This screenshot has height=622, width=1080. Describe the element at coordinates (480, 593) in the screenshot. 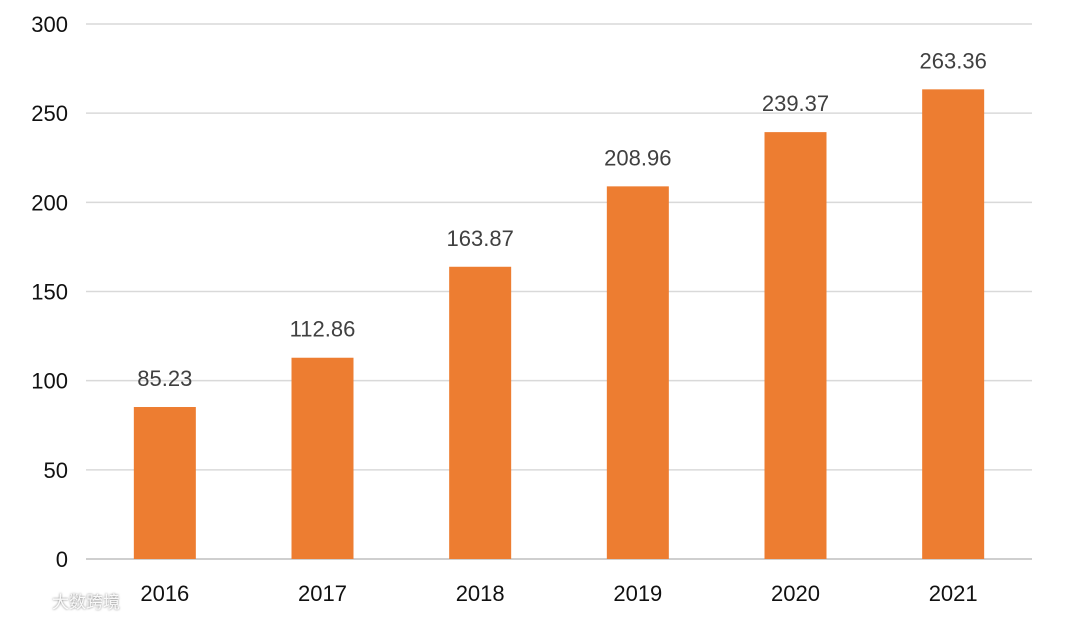

I see `x-tick-label: 2018` at that location.